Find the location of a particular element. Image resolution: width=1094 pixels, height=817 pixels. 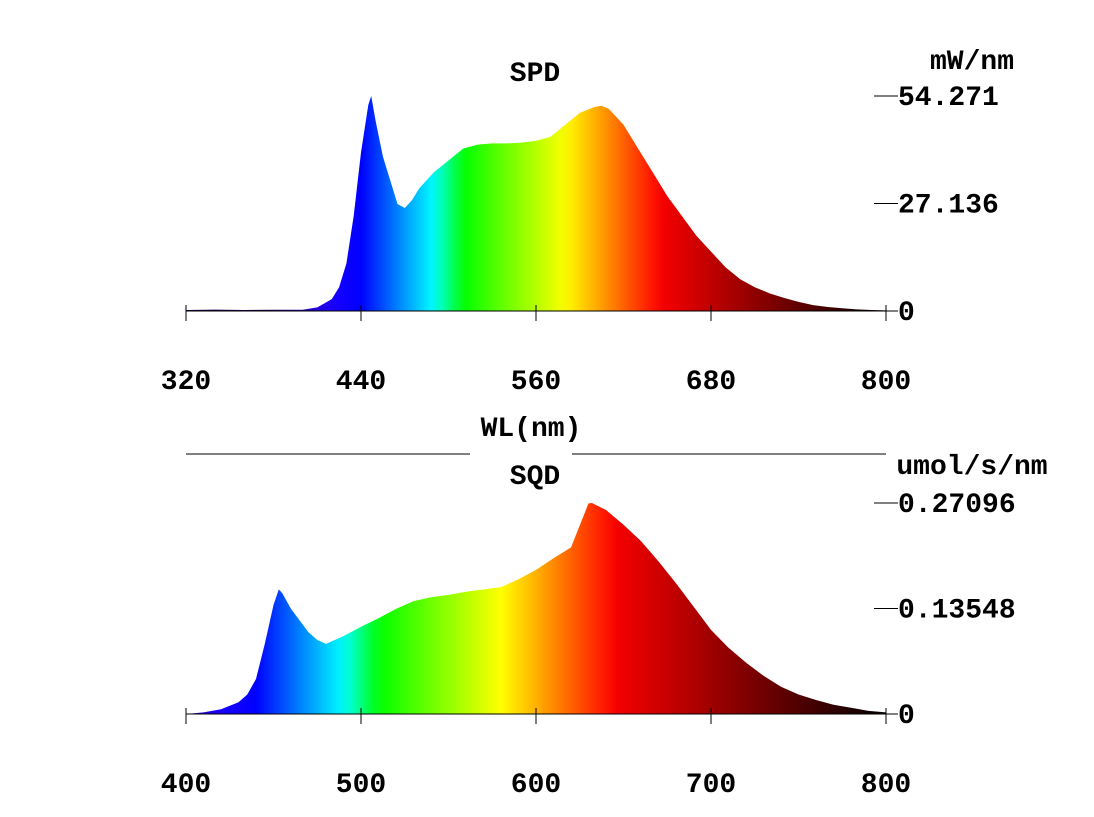

sqd-y-axis: 0 0.13548 0.27096 is located at coordinates (945, 611).